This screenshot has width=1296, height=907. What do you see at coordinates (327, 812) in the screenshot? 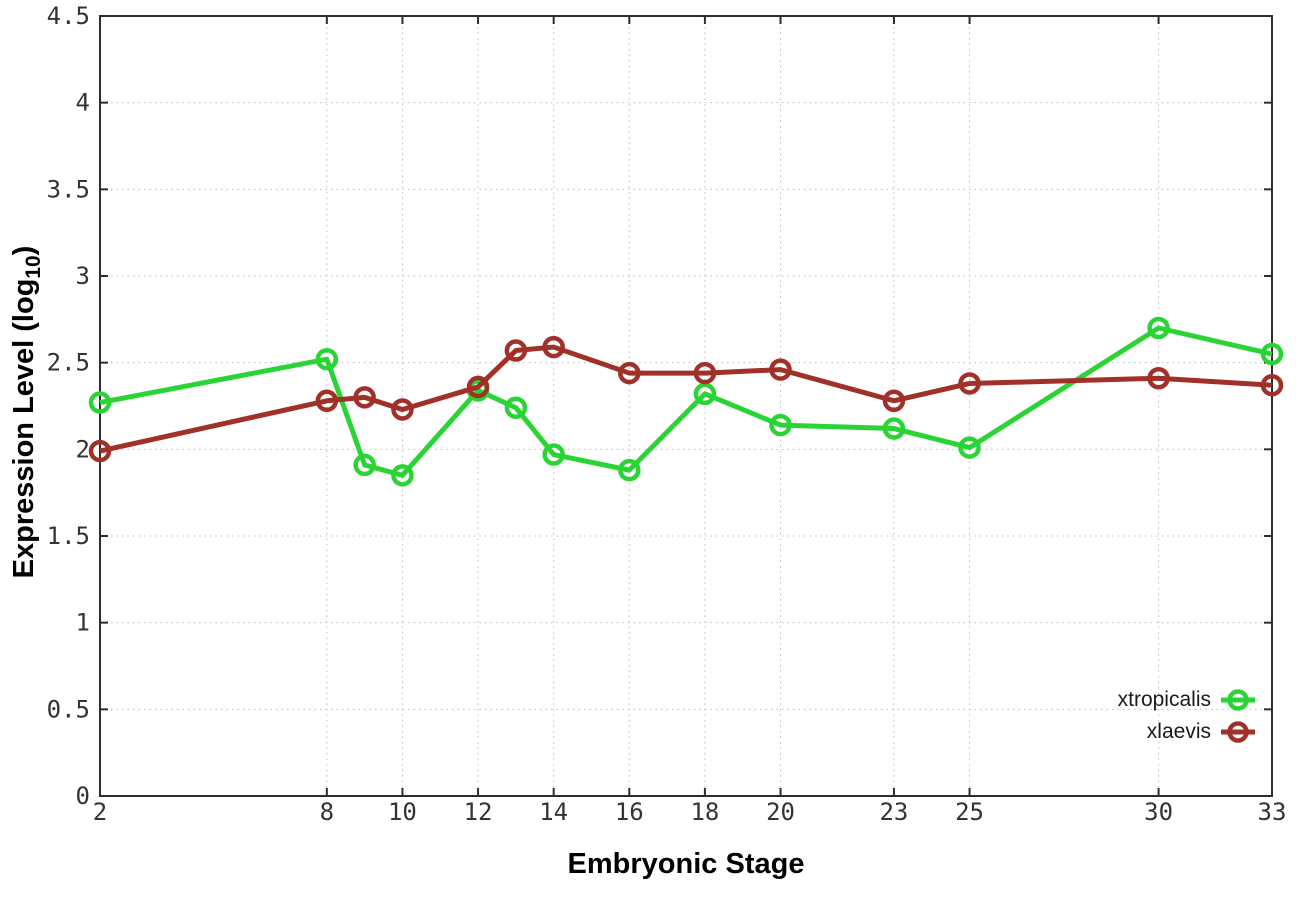
I see `x-tick-label: 8` at bounding box center [327, 812].